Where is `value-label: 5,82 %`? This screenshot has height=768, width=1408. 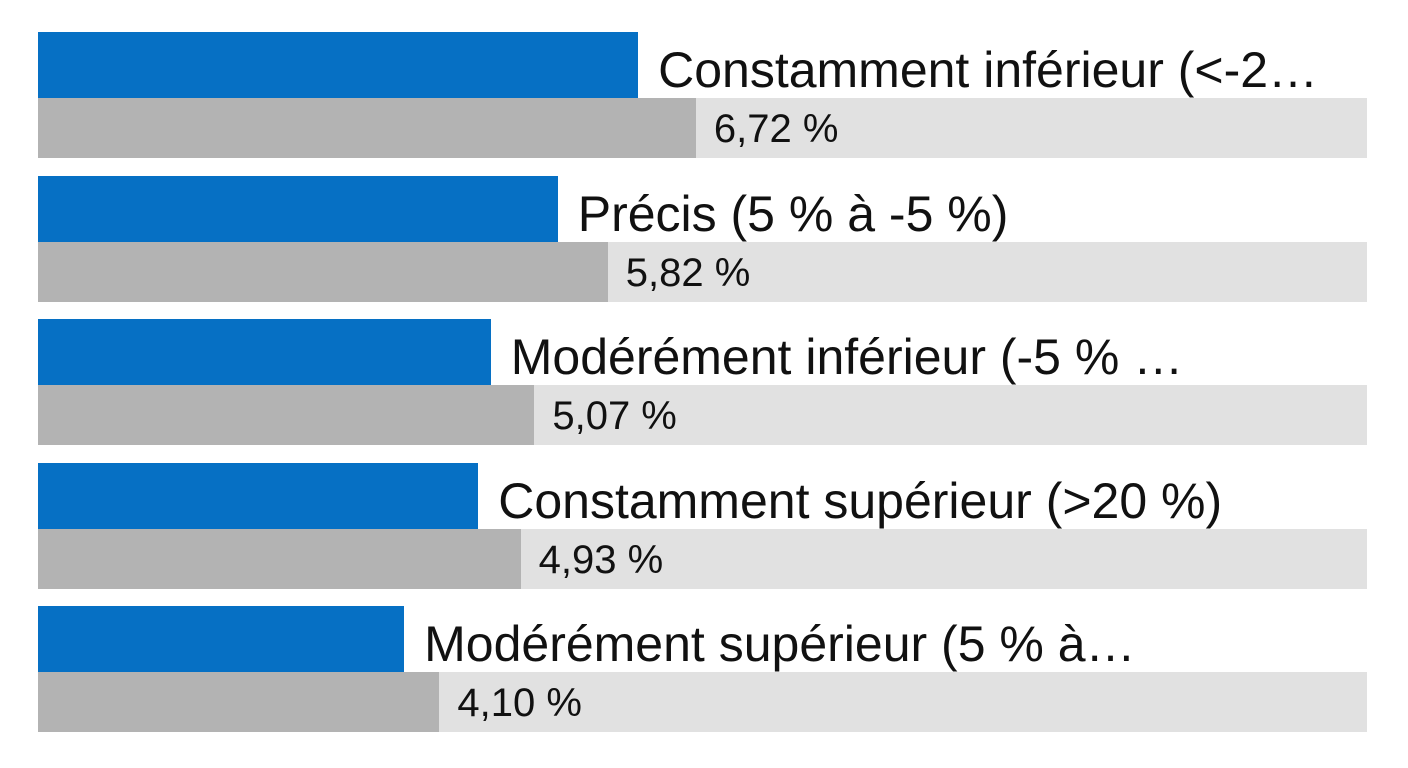
value-label: 5,82 % is located at coordinates (688, 272).